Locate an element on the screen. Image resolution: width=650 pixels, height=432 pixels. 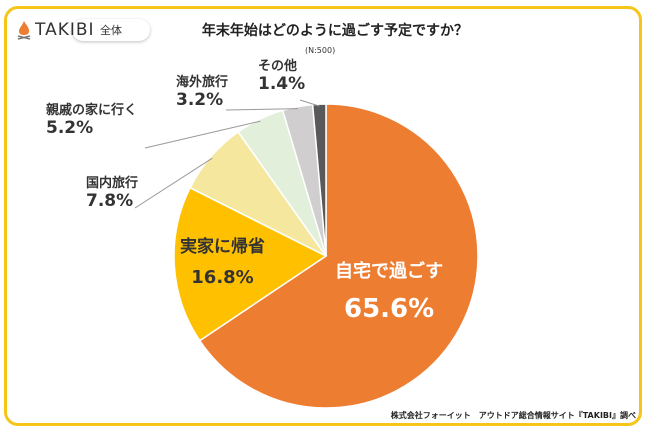
label-kokunai: 国内旅行 7.8% is located at coordinates (112, 193).